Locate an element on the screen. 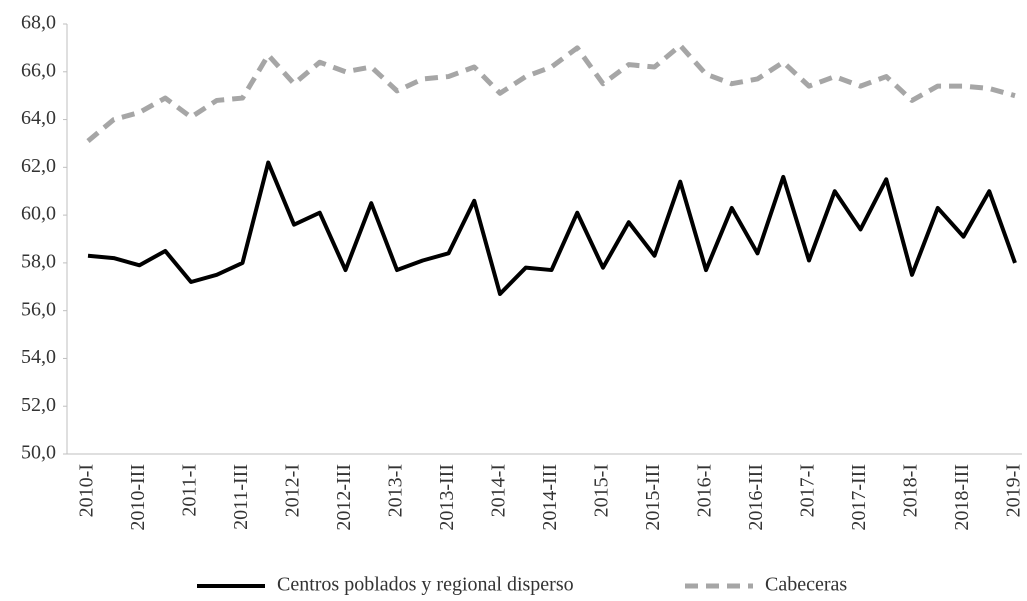  legend-label: Centros poblados y regional disperso is located at coordinates (425, 585).